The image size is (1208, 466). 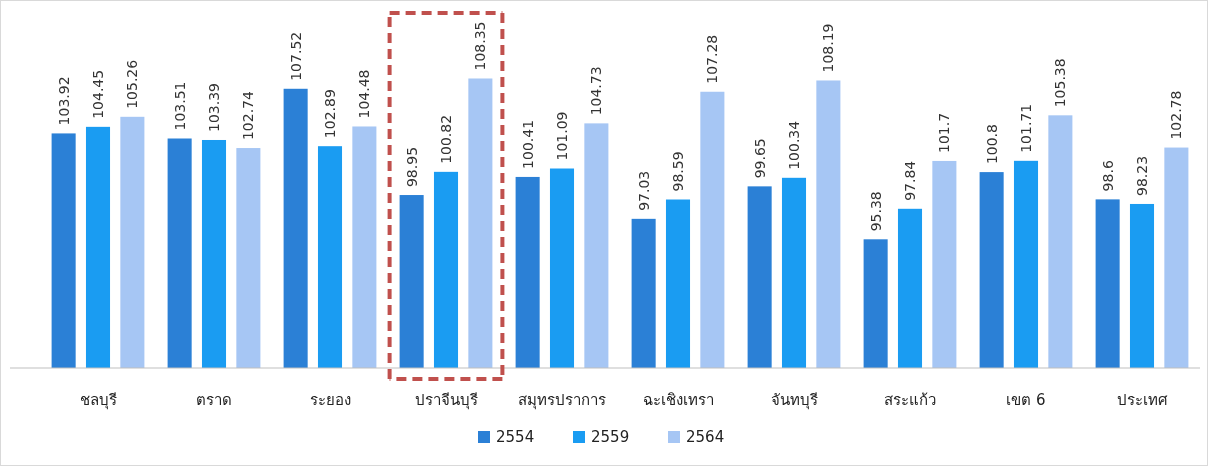 What do you see at coordinates (678, 400) in the screenshot?
I see `x-tick-label: ฉะเชิงเทรา` at bounding box center [678, 400].